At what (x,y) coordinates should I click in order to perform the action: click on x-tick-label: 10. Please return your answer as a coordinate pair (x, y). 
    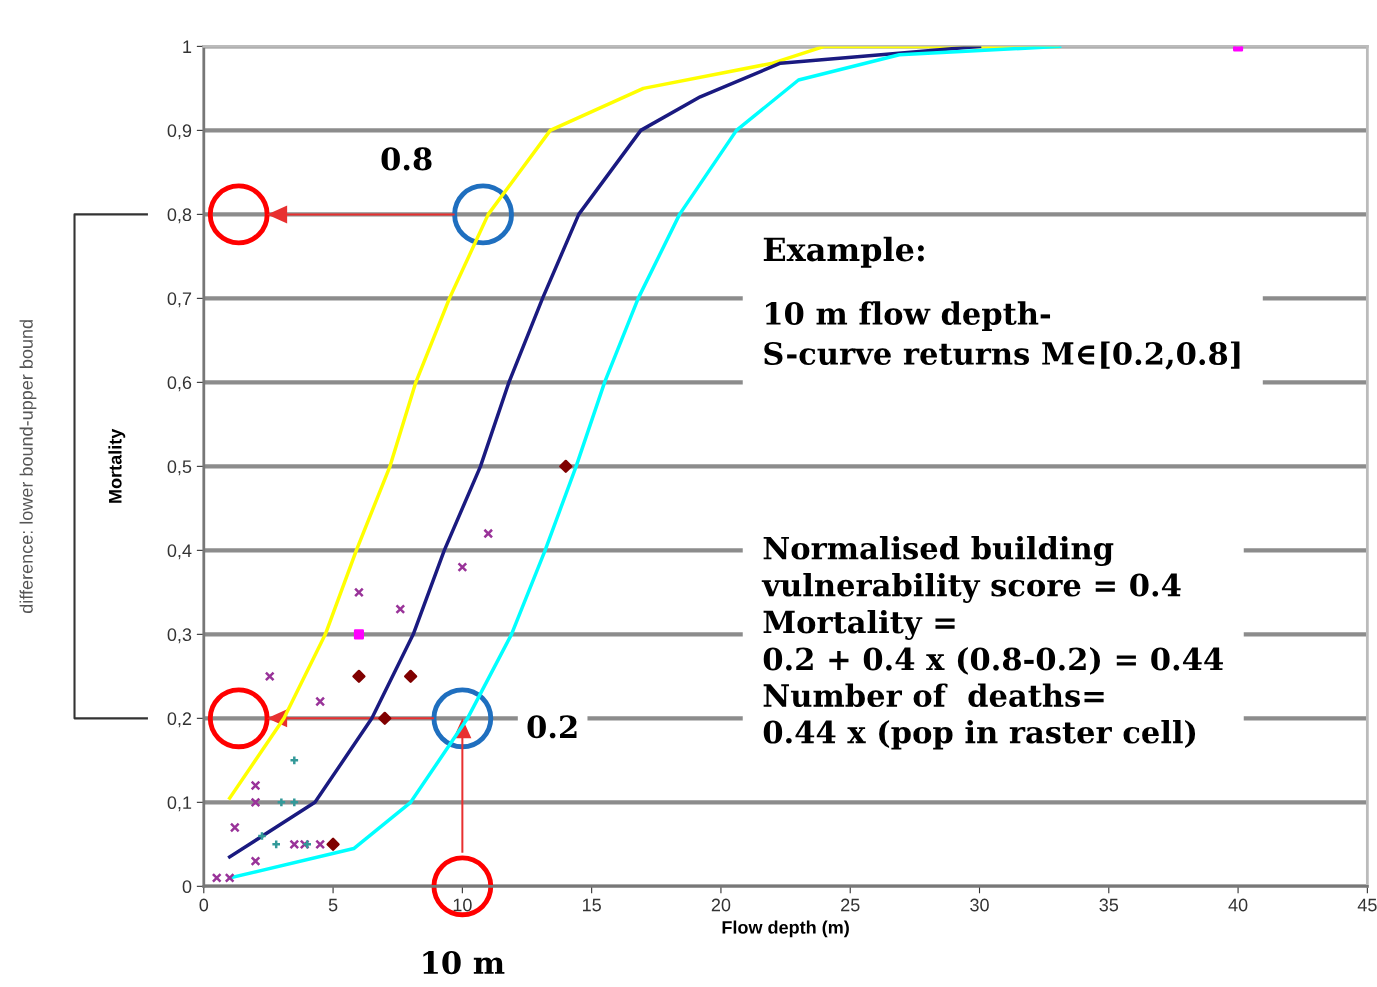
    Looking at the image, I should click on (462, 905).